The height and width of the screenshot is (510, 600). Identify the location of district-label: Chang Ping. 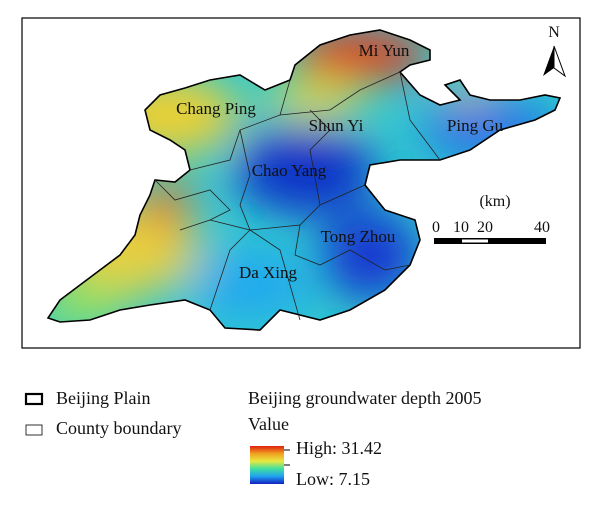
(216, 108).